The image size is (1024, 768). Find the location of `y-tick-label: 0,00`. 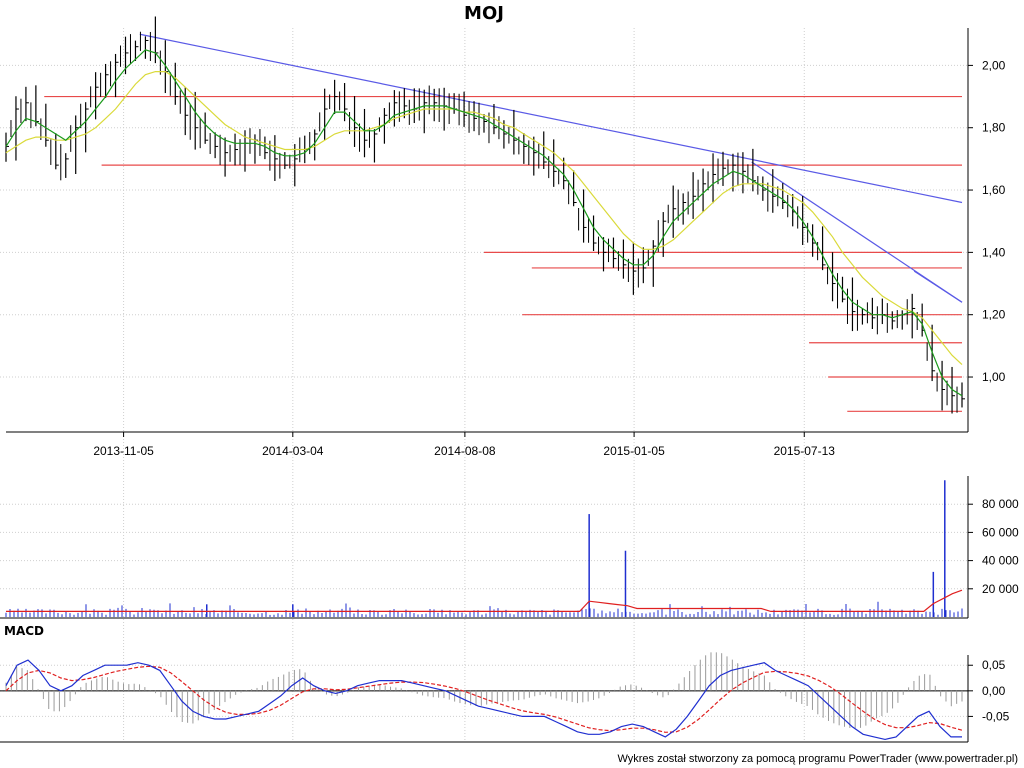

y-tick-label: 0,00 is located at coordinates (994, 691).